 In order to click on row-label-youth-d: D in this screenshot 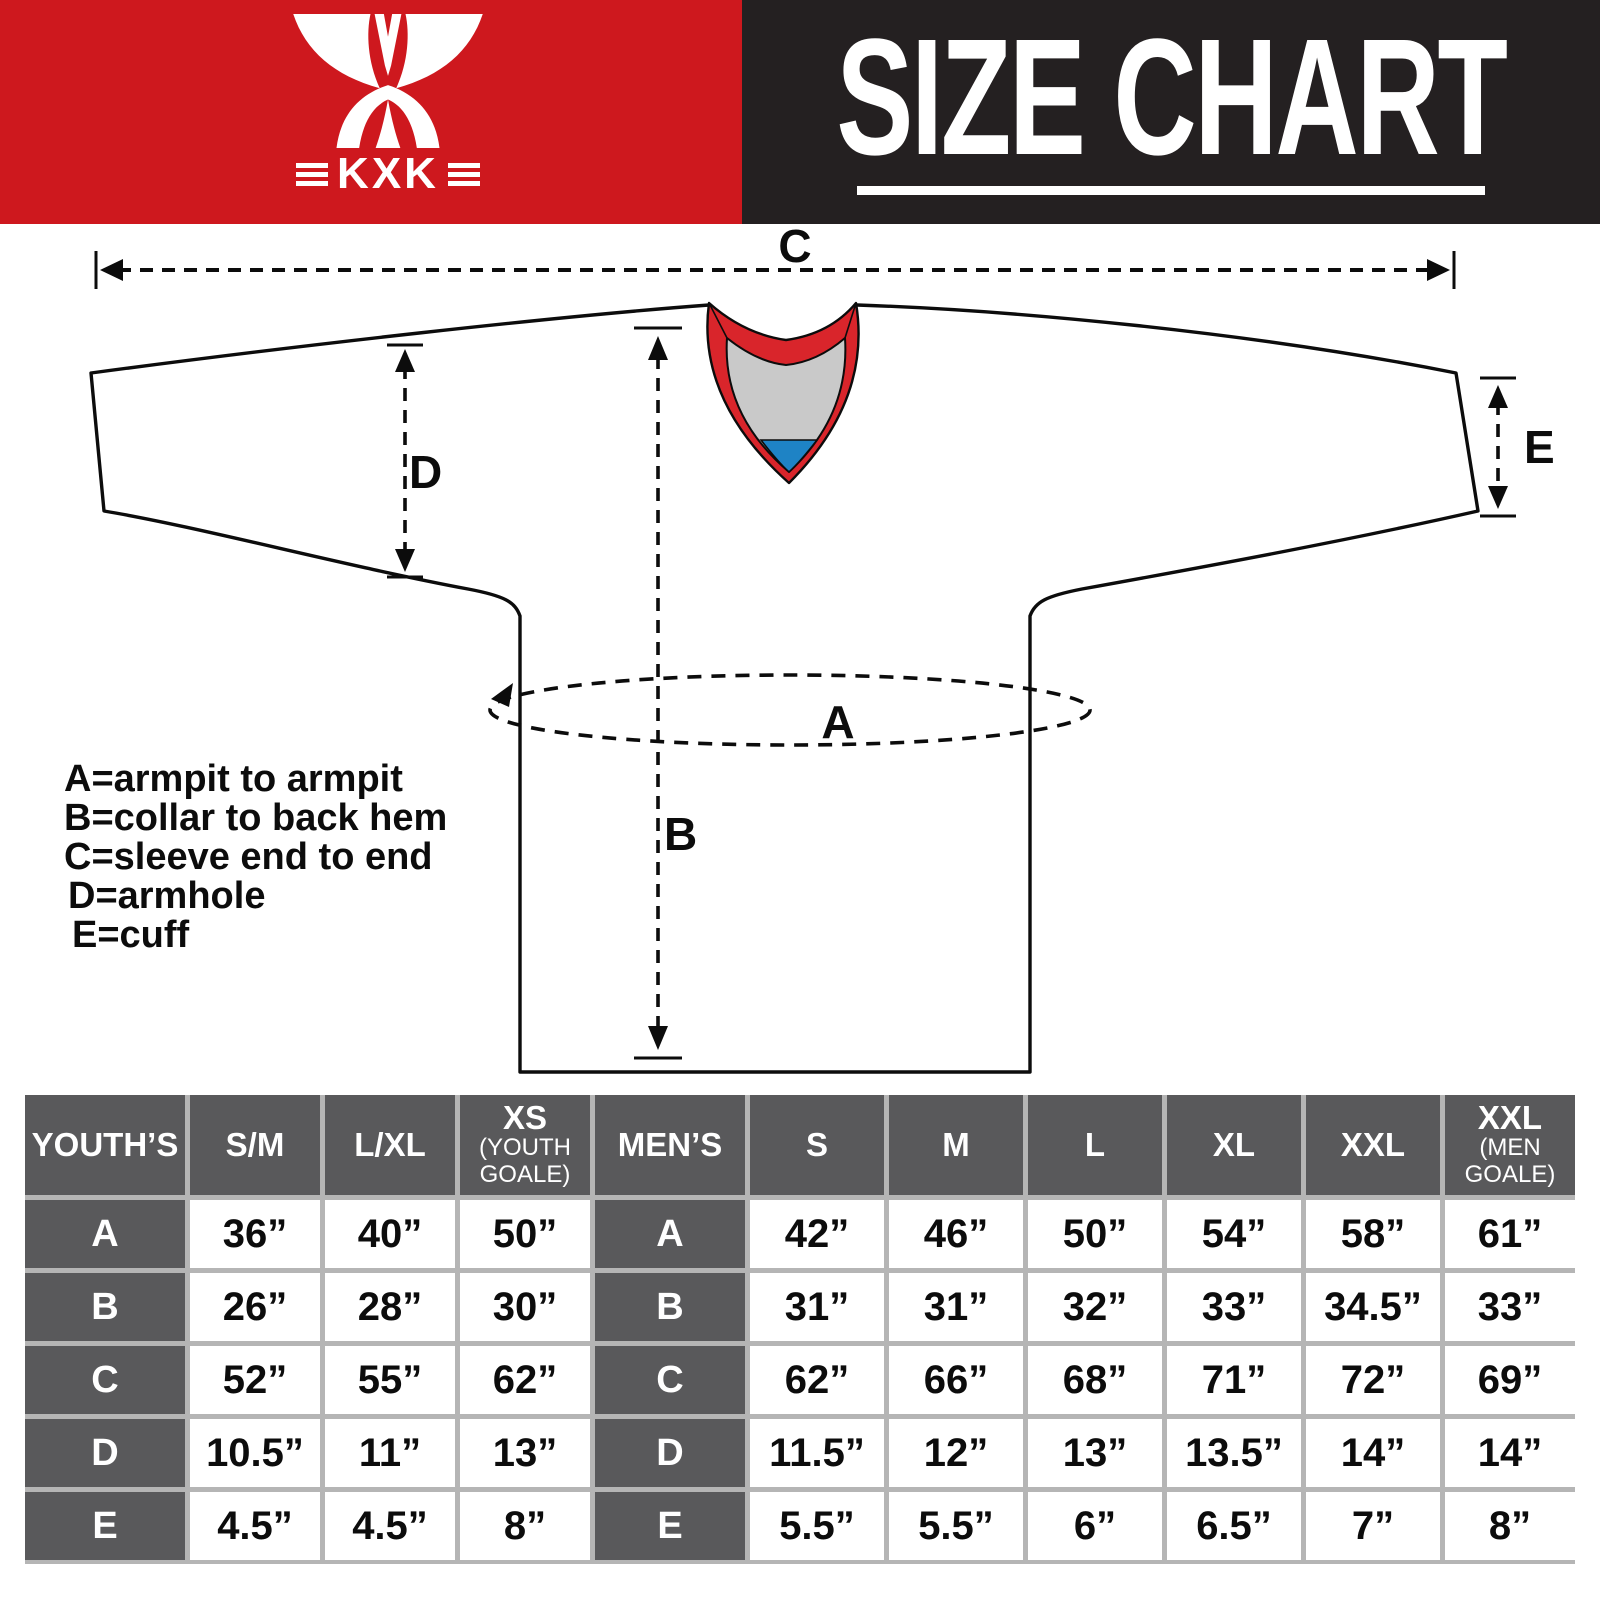, I will do `click(105, 1453)`.